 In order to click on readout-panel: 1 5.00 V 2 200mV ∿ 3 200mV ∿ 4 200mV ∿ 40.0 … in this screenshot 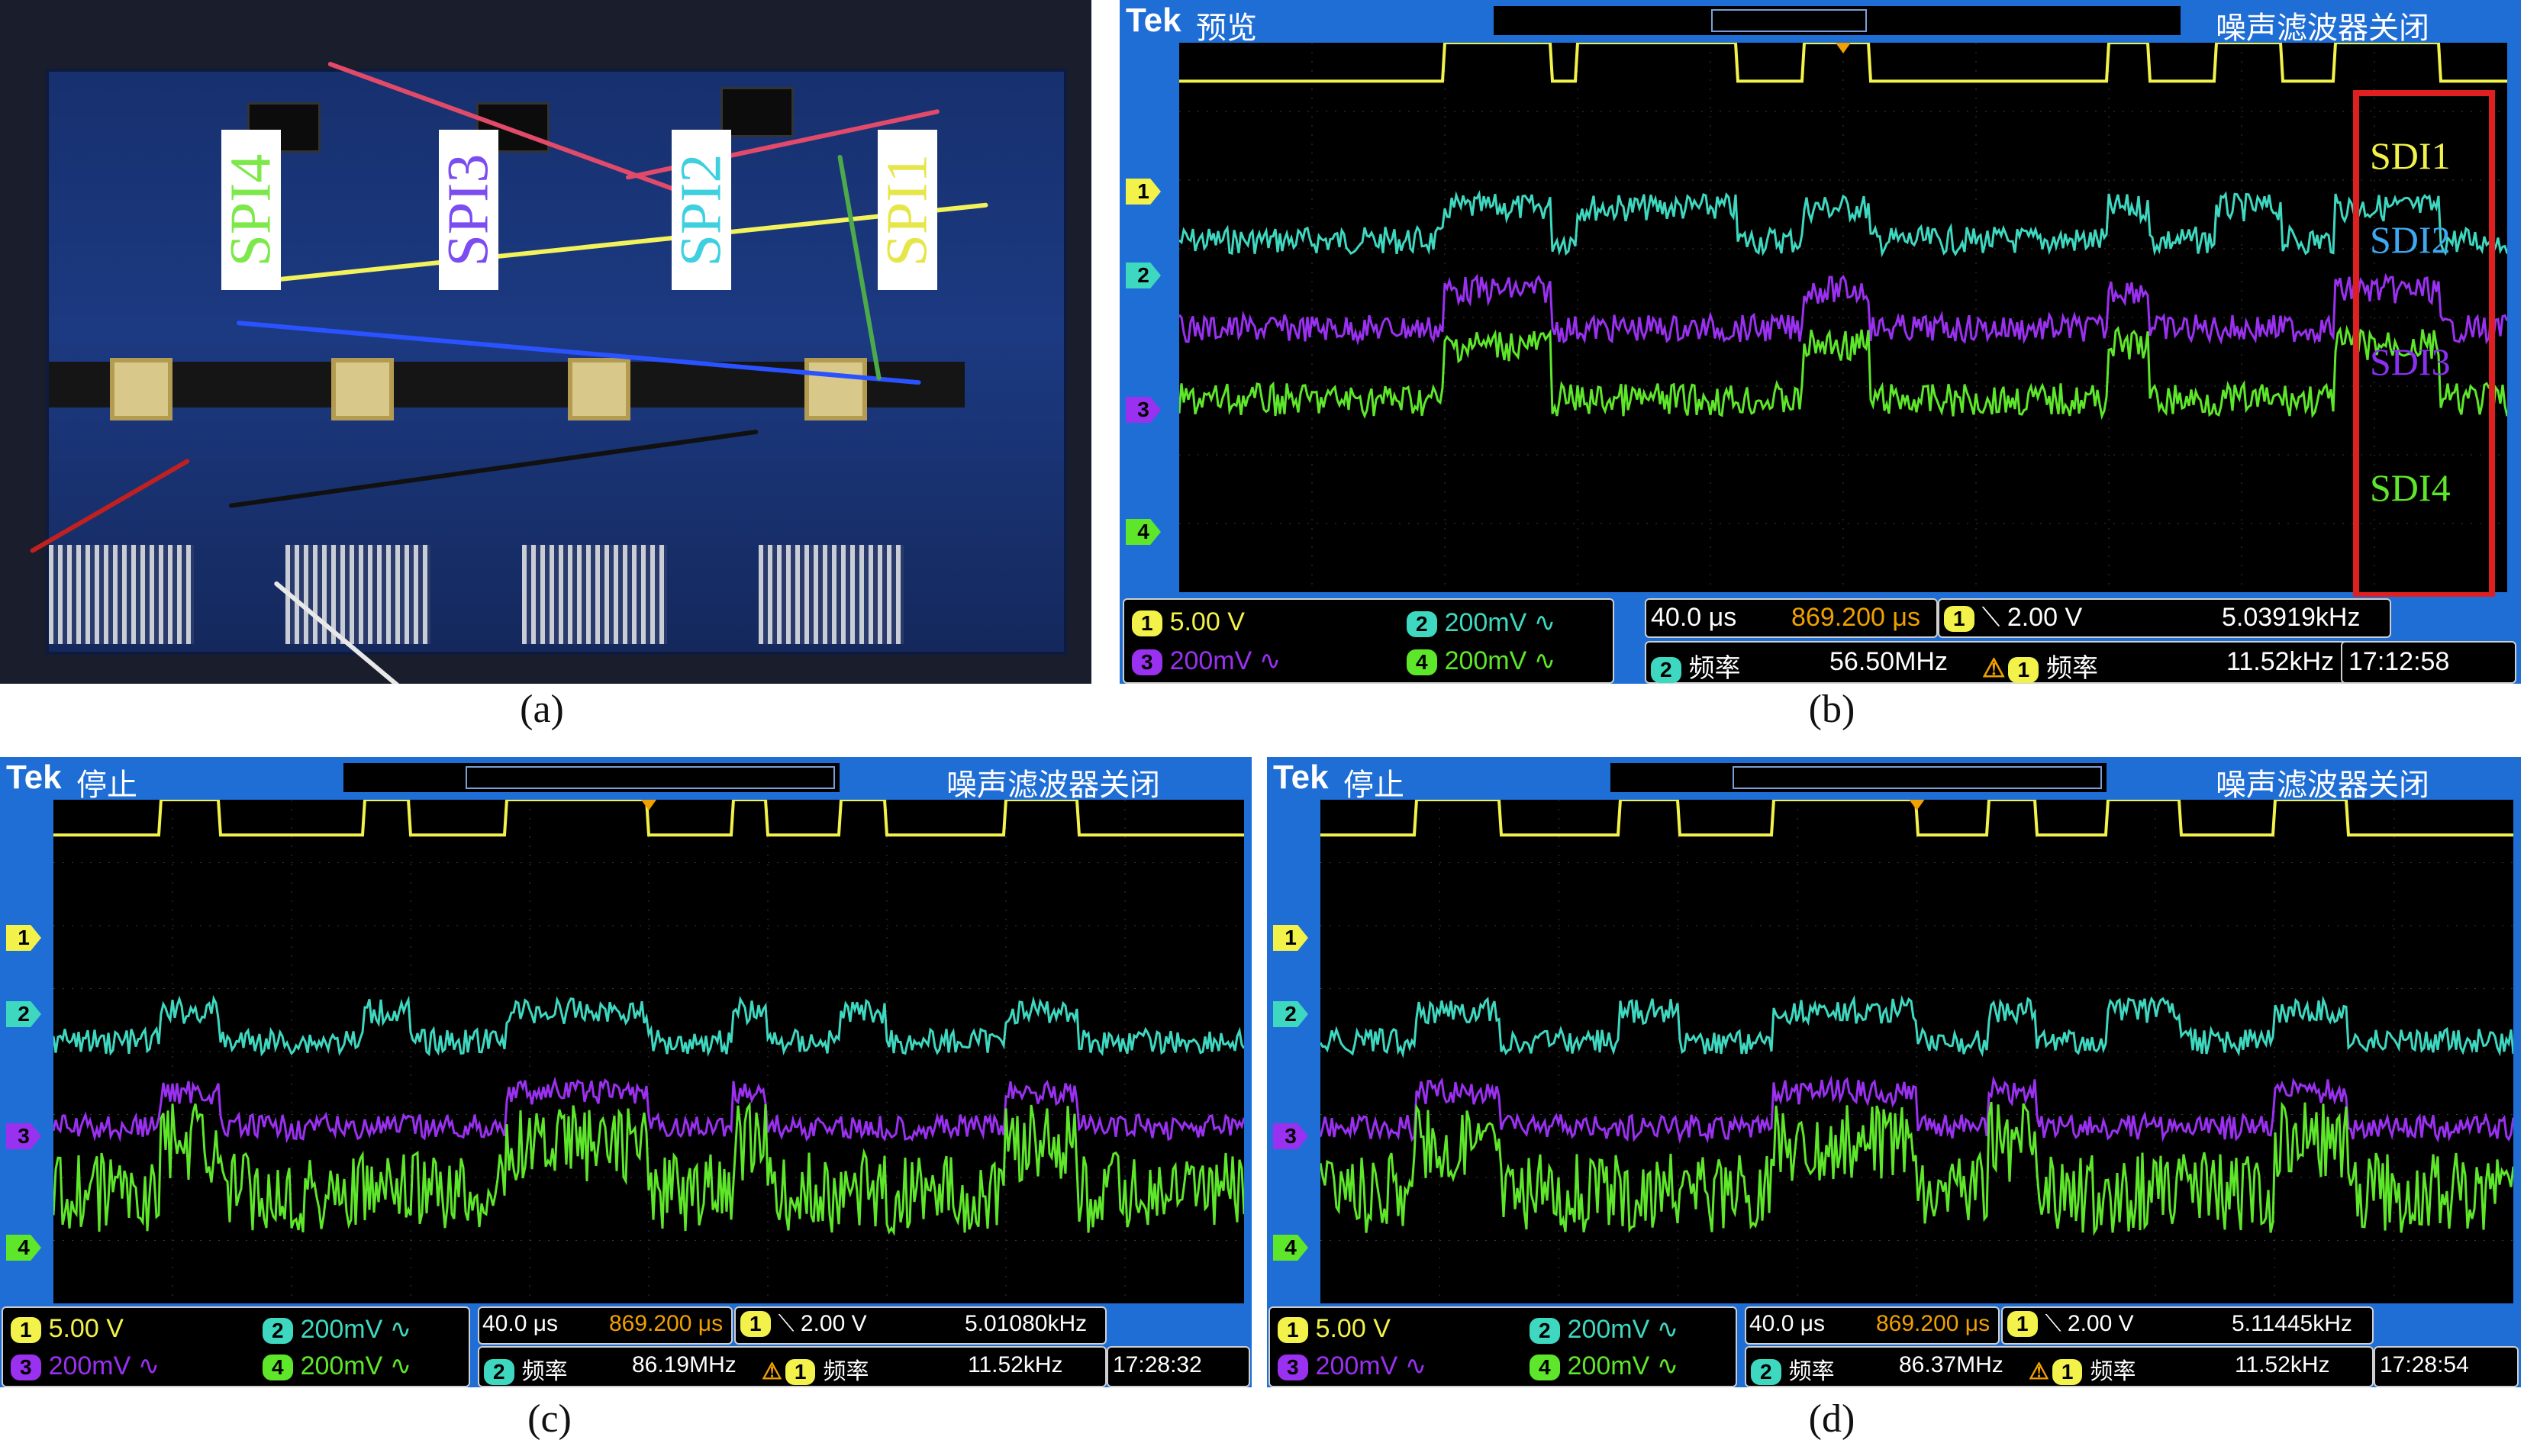, I will do `click(1894, 1346)`.